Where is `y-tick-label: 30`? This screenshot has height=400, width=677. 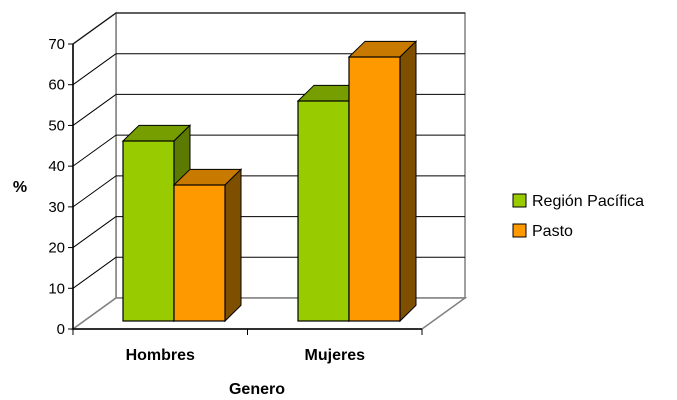
y-tick-label: 30 is located at coordinates (56, 207).